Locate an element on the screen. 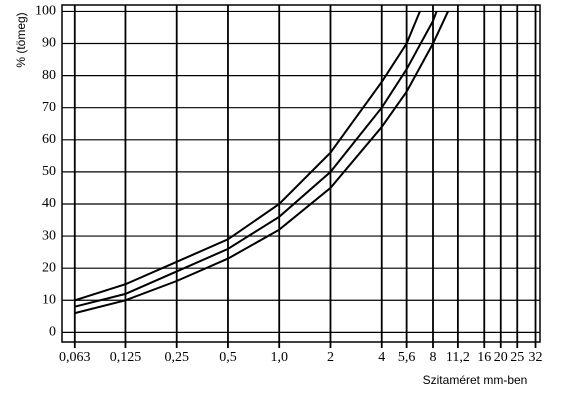 The image size is (568, 408). y-tick-label: 100 is located at coordinates (45, 11).